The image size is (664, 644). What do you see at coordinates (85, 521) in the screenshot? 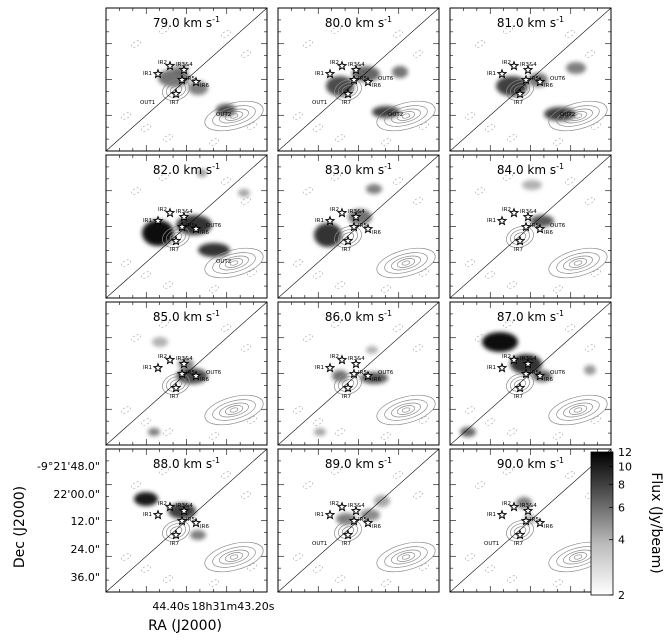
I see `y-tick-label: 12.0"` at bounding box center [85, 521].